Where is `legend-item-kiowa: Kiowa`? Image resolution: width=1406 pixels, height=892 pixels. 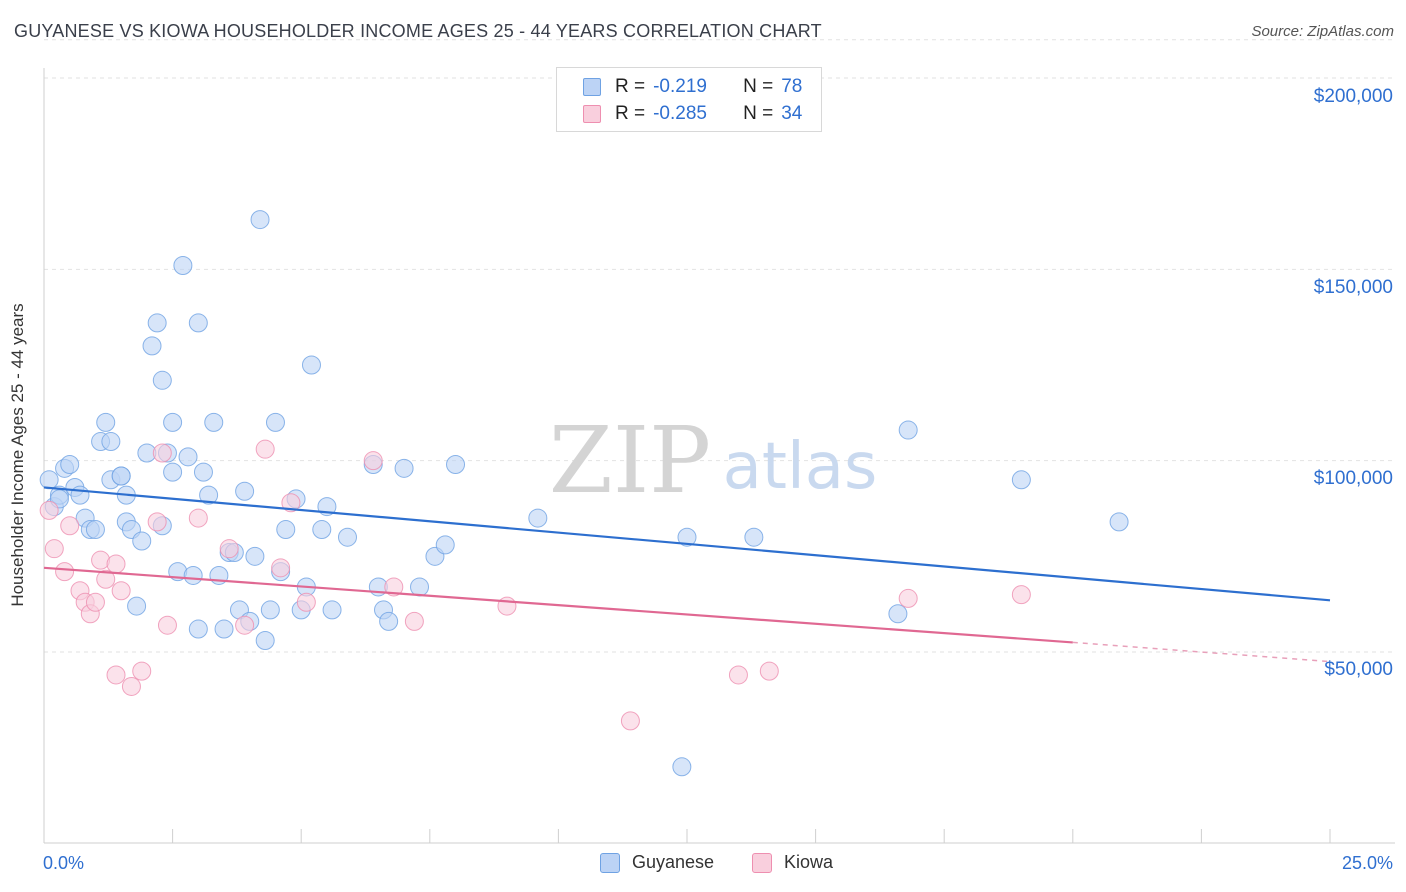 legend-item-kiowa: Kiowa is located at coordinates (792, 862).